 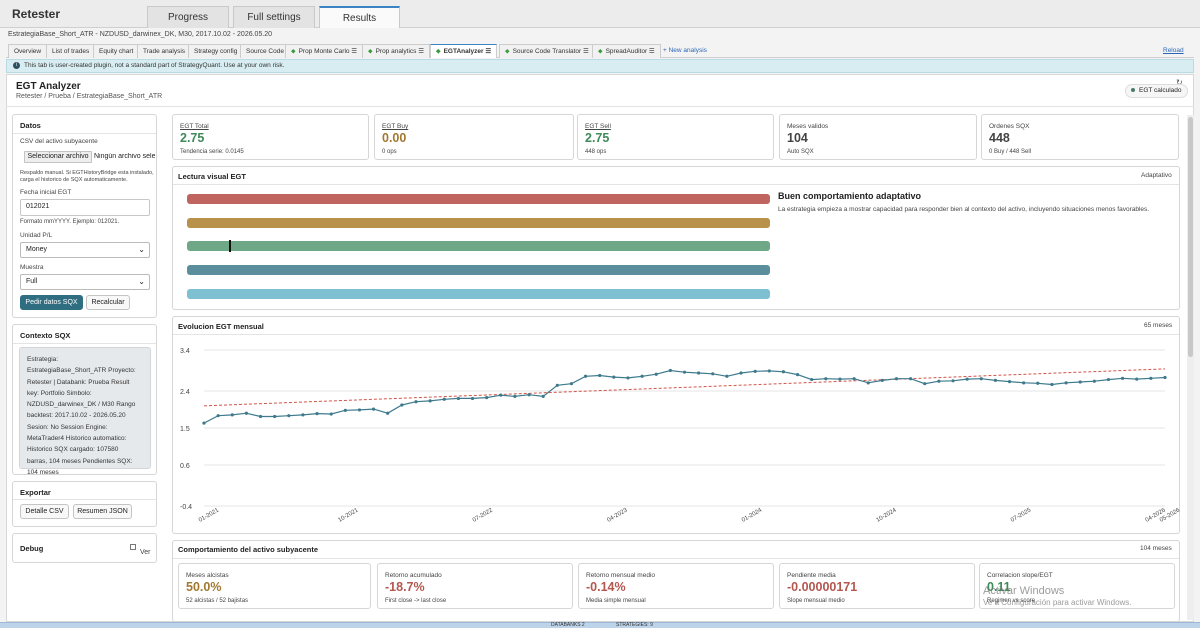 I want to click on muestra-value: Full, so click(x=32, y=281).